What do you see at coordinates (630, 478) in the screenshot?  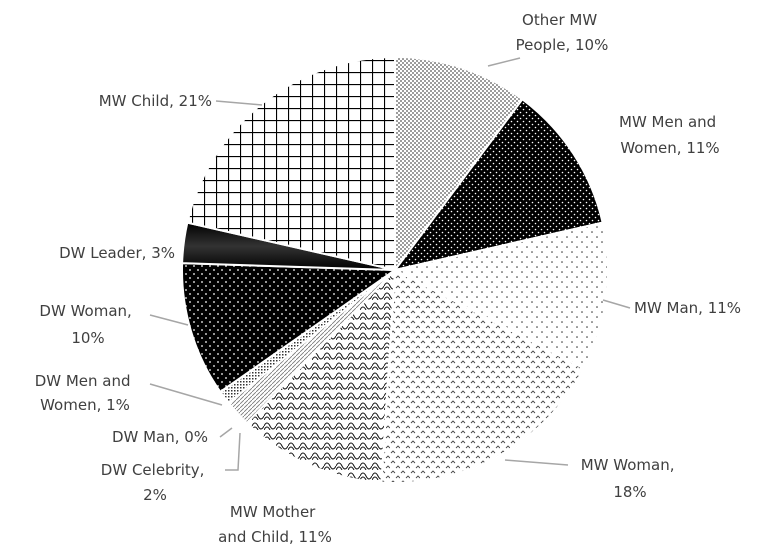 I see `data-label: MW Woman, 18%` at bounding box center [630, 478].